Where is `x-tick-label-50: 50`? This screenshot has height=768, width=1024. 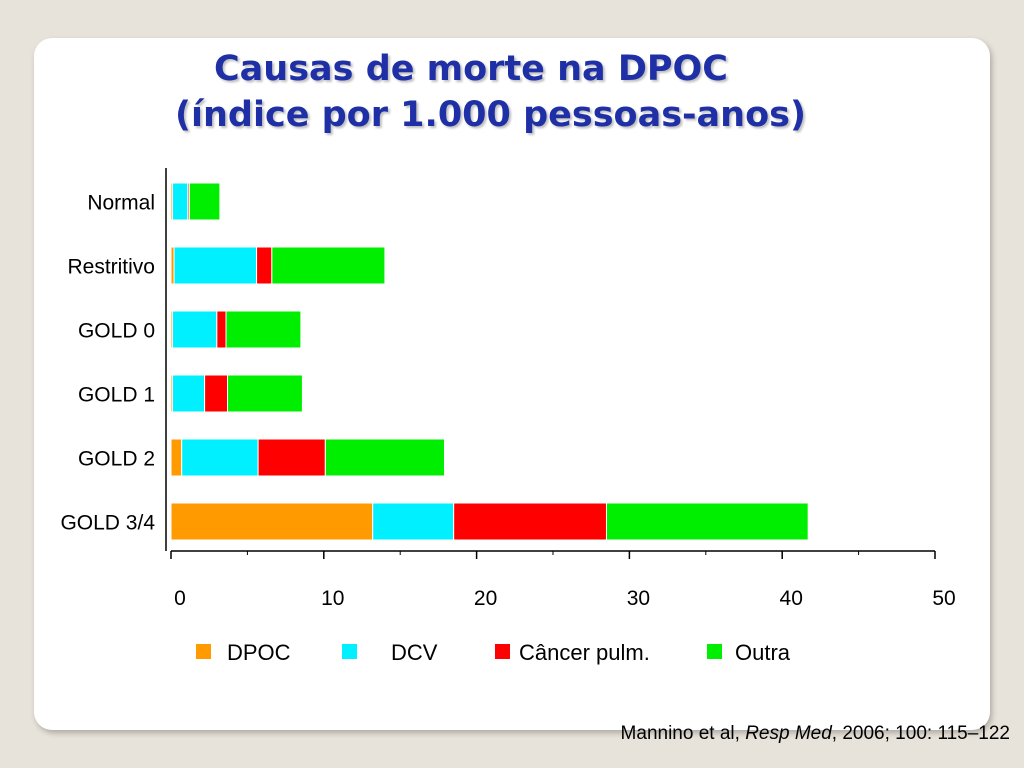 x-tick-label-50: 50 is located at coordinates (943, 598).